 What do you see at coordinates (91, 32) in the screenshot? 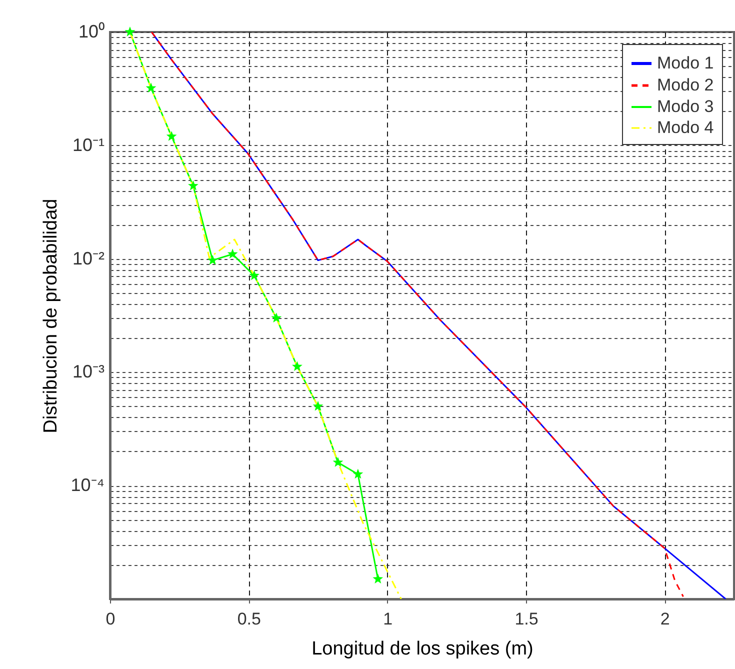
I see `y-tick-label: 10⁰` at bounding box center [91, 32].